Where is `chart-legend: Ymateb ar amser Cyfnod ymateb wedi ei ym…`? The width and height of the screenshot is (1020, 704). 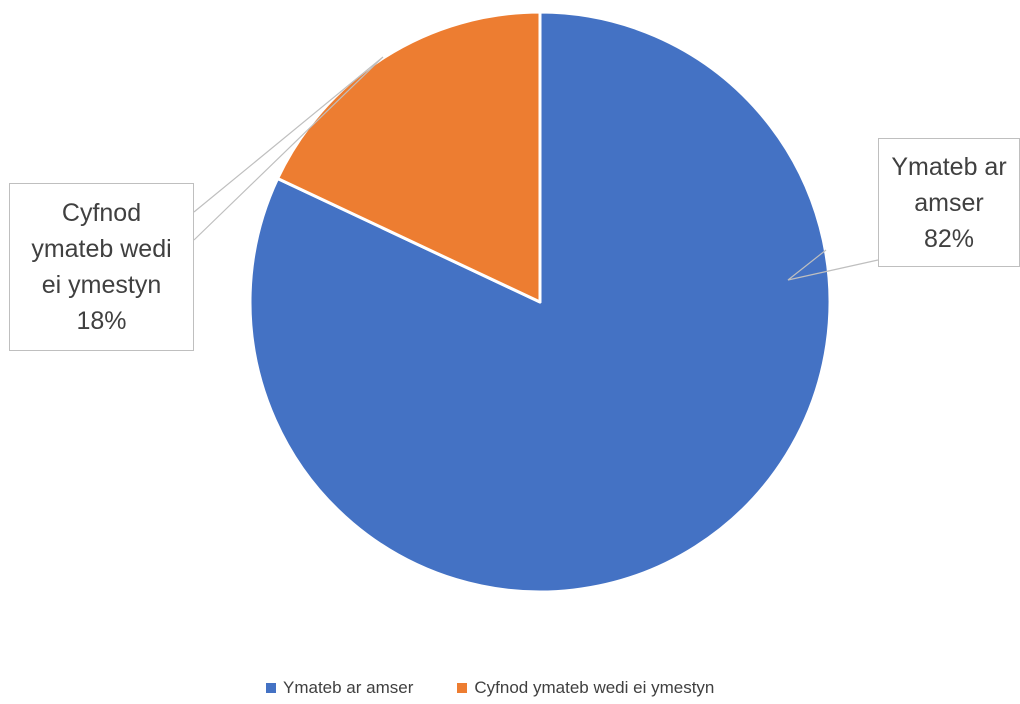 chart-legend: Ymateb ar amser Cyfnod ymateb wedi ei ym… is located at coordinates (490, 688).